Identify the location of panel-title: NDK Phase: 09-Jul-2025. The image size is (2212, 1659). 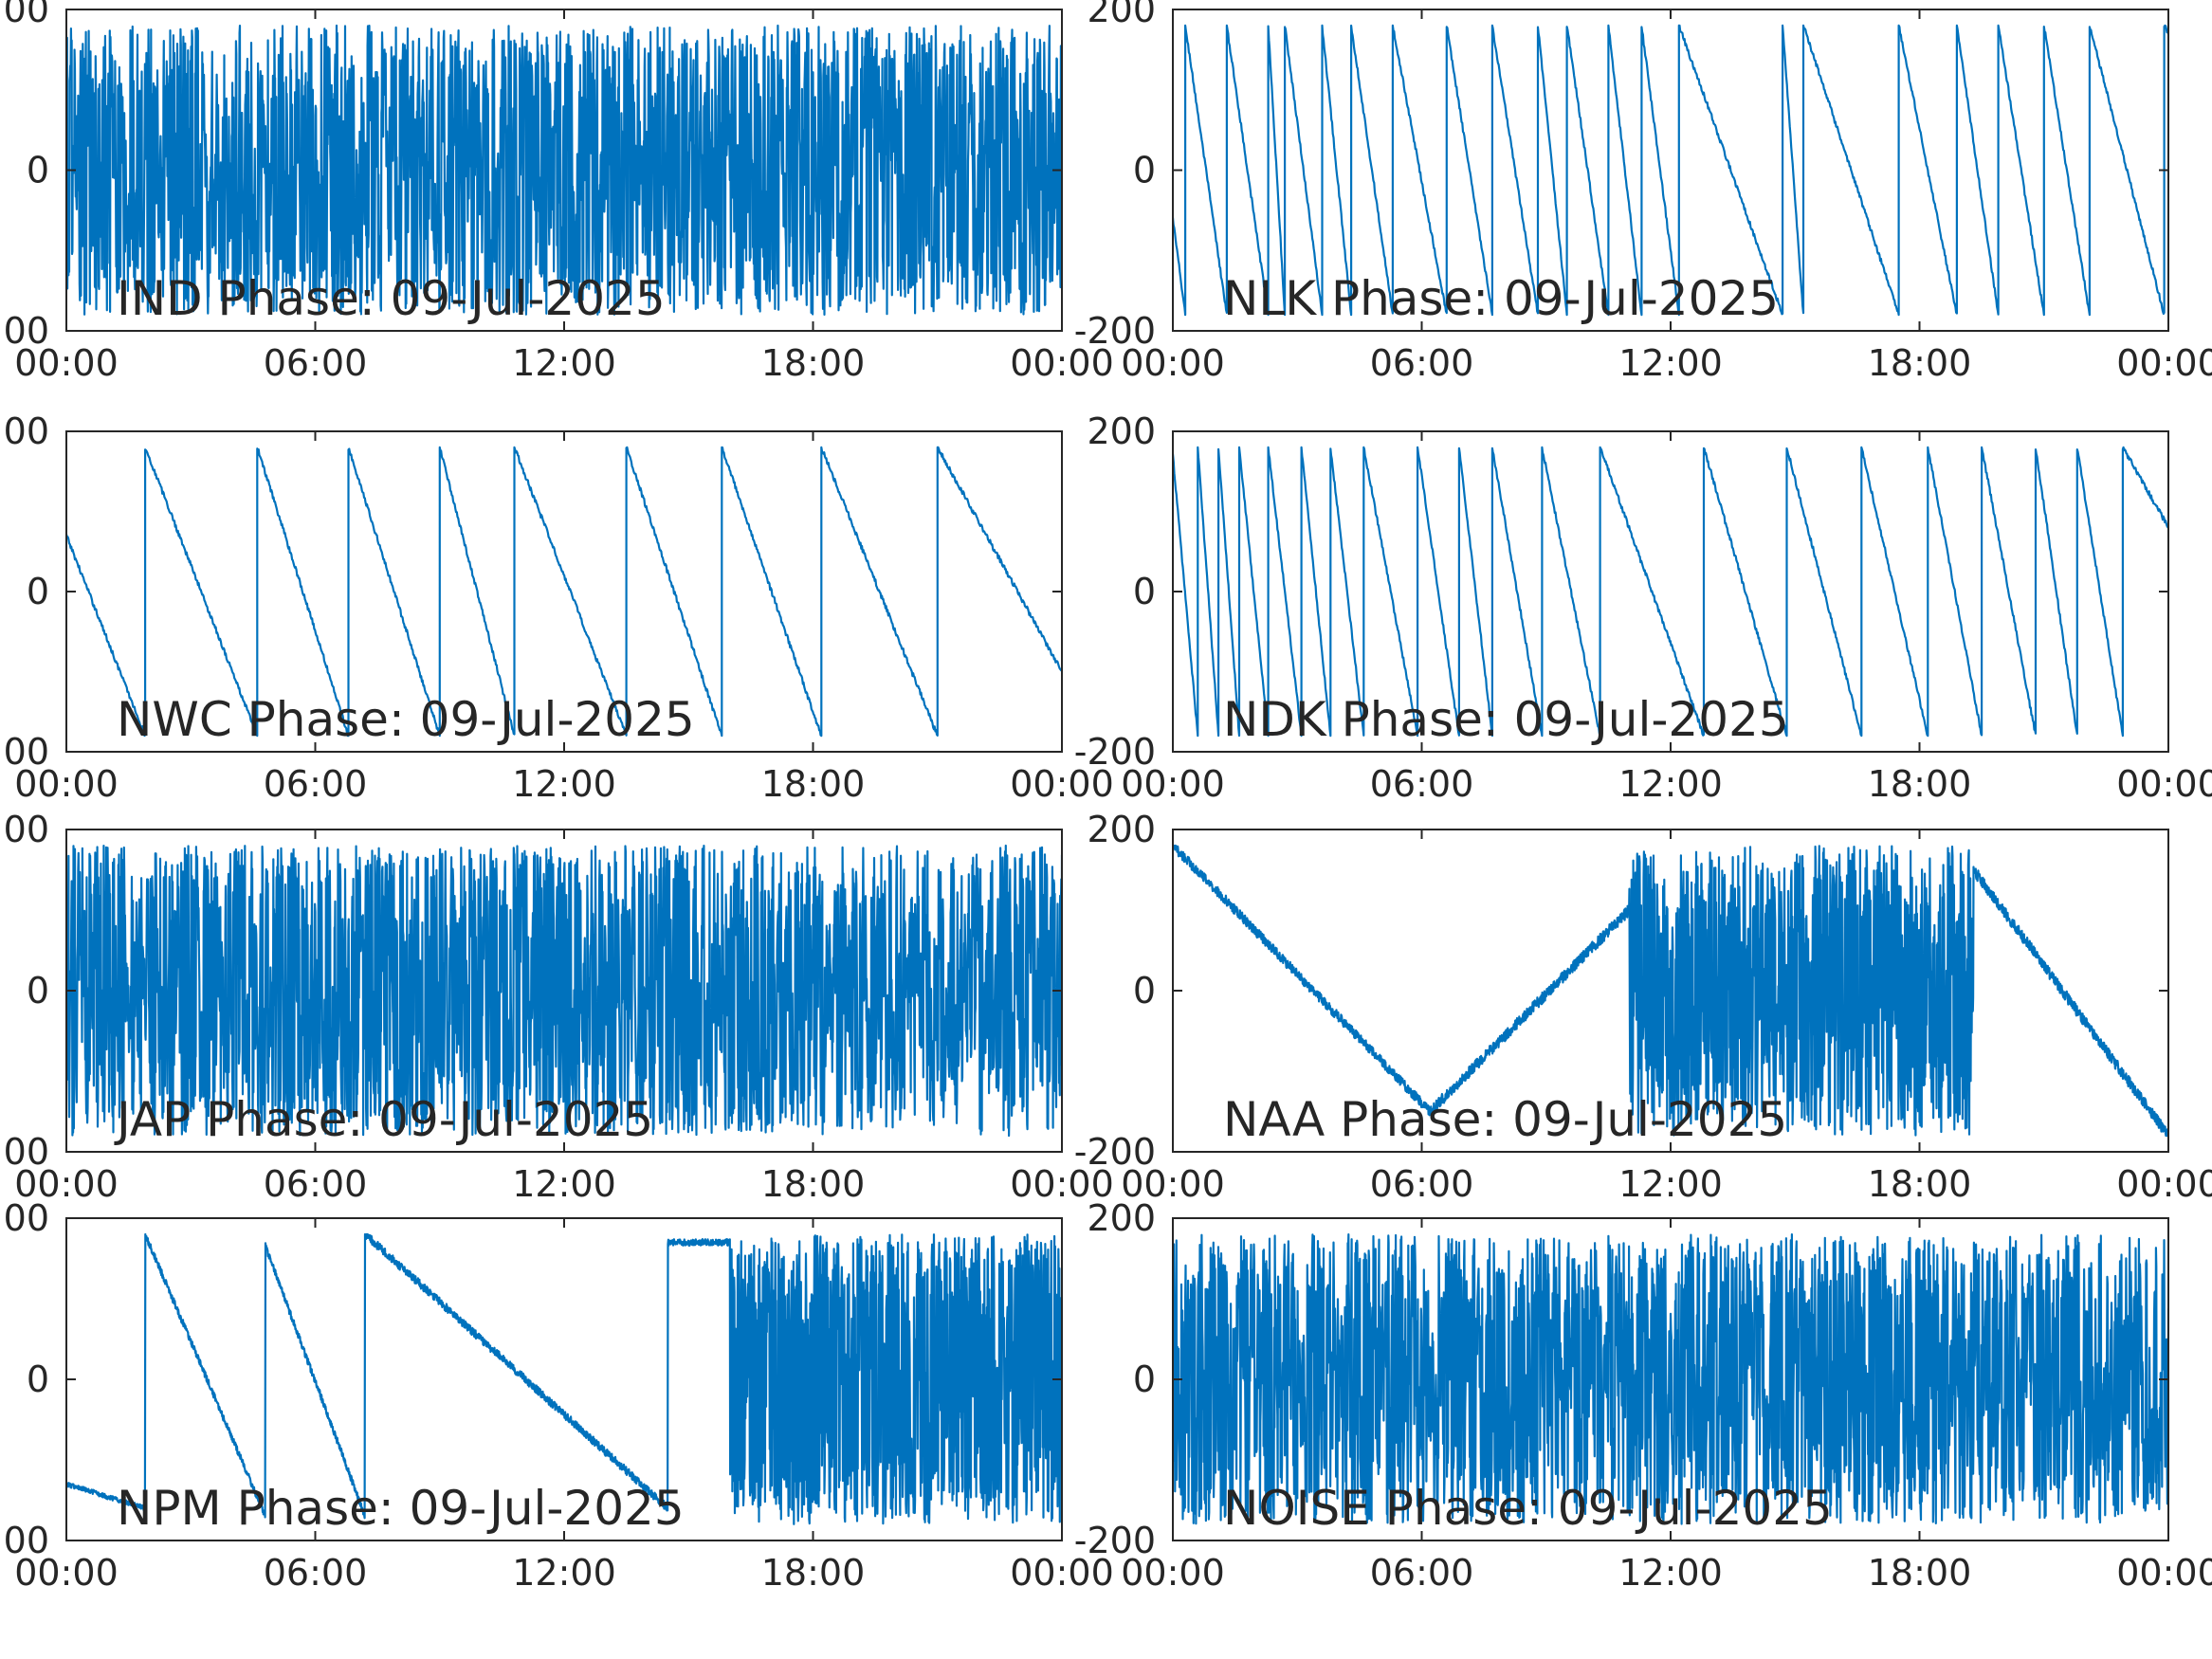
(1506, 719).